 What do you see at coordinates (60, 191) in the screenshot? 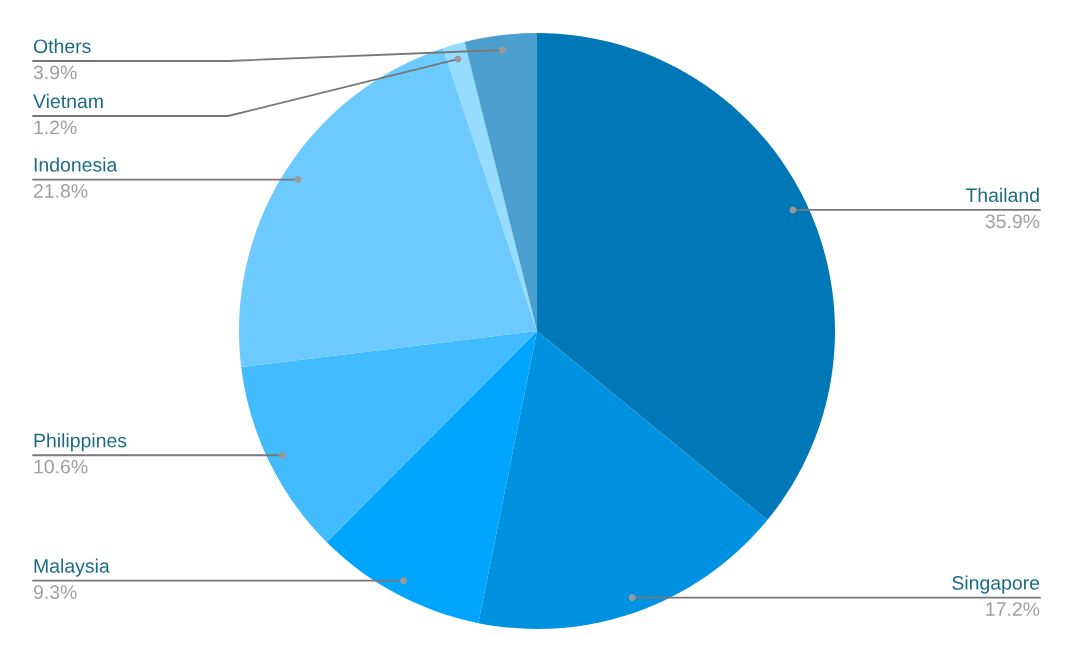
I see `data-label: 21.8%` at bounding box center [60, 191].